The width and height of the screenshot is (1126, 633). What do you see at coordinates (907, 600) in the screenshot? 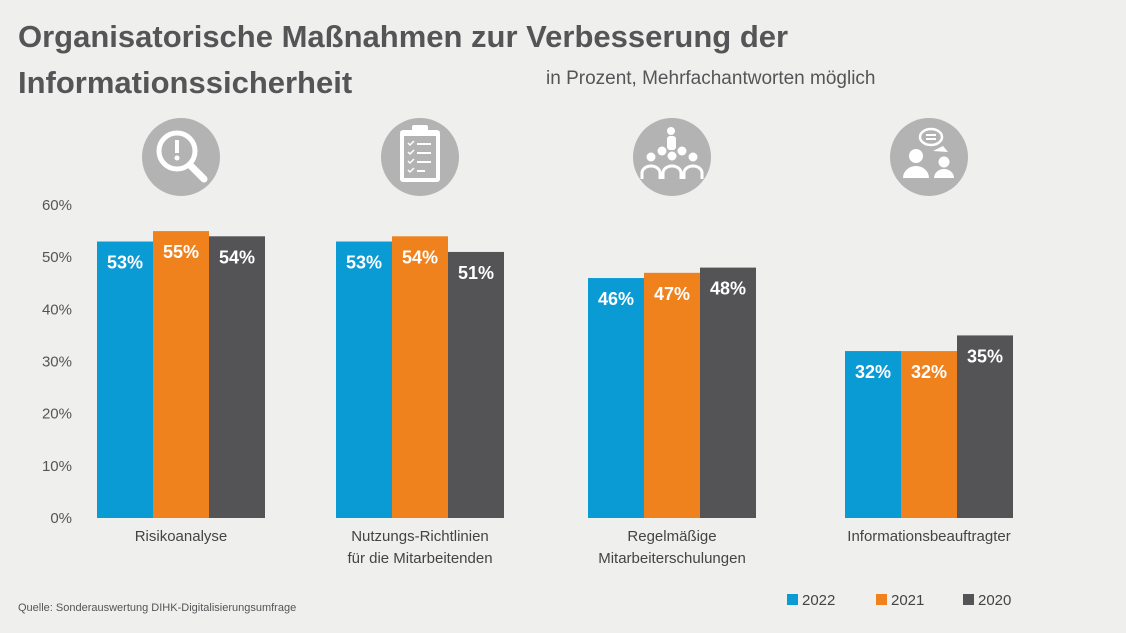
I see `legend-label: 2021` at bounding box center [907, 600].